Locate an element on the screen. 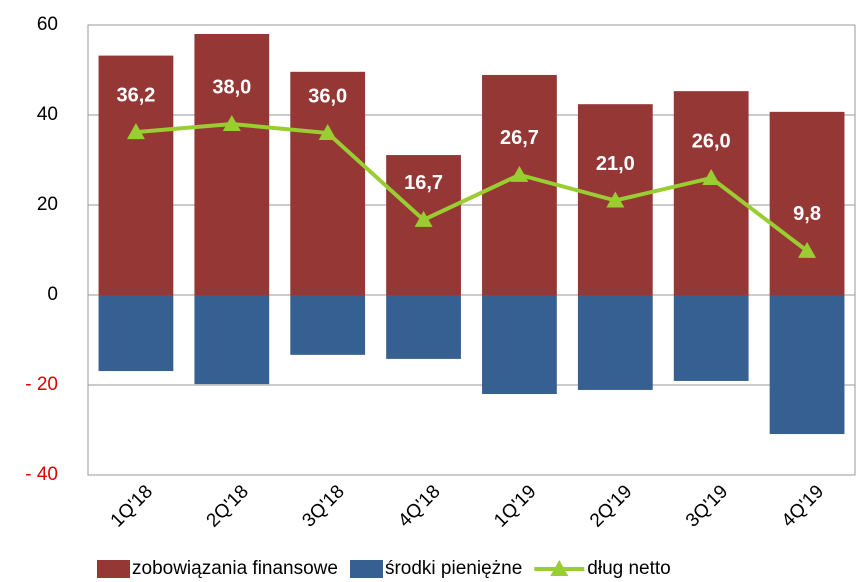  x-tick-label: 3Q'18 is located at coordinates (323, 506).